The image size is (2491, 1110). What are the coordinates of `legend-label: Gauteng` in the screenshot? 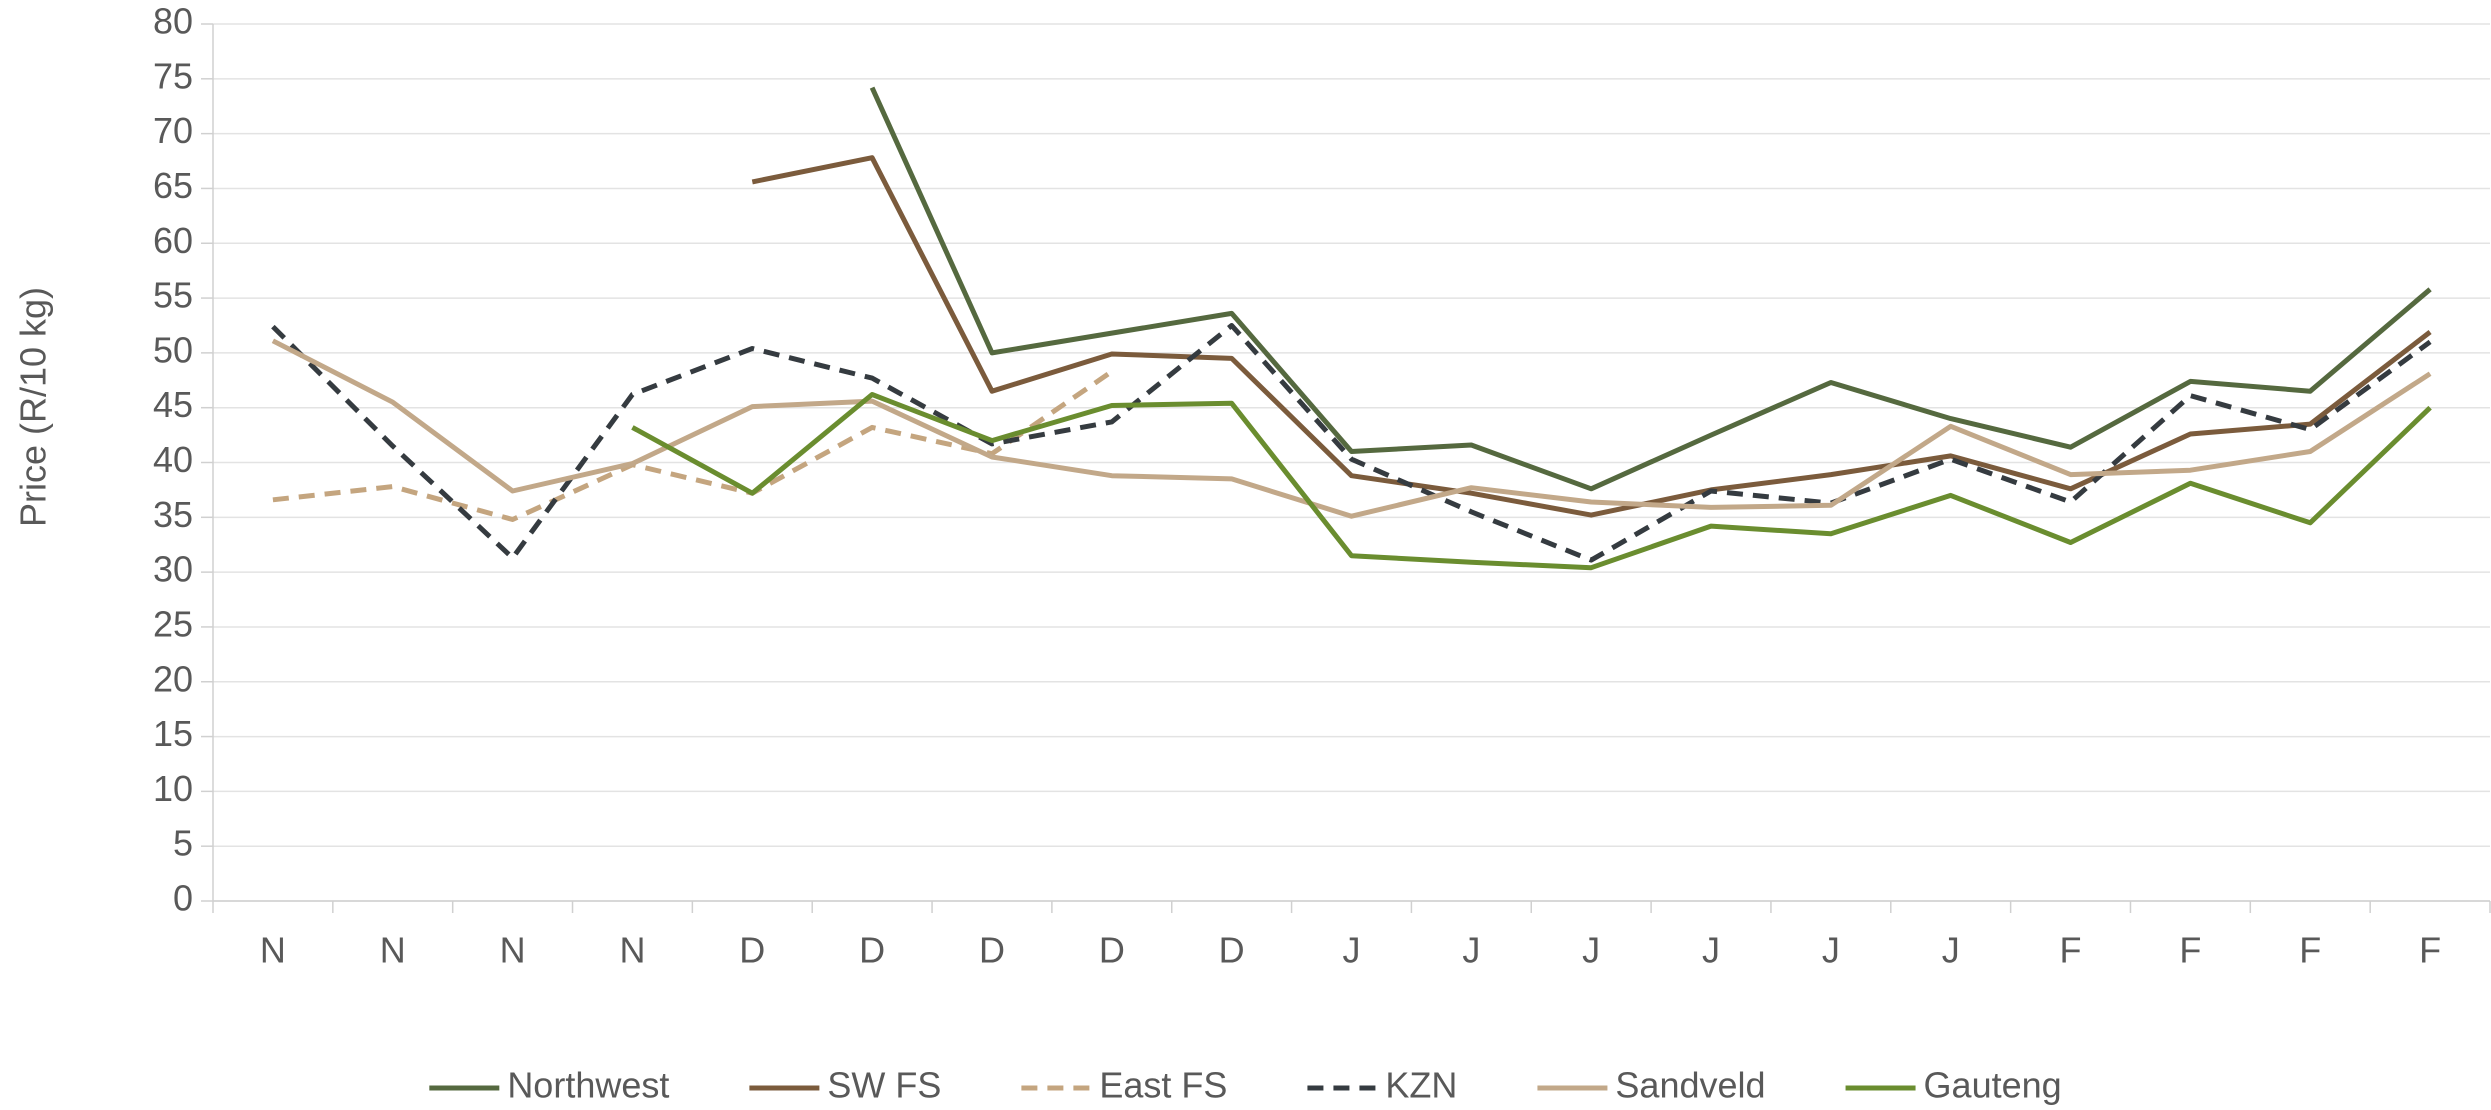 It's located at (1993, 1085).